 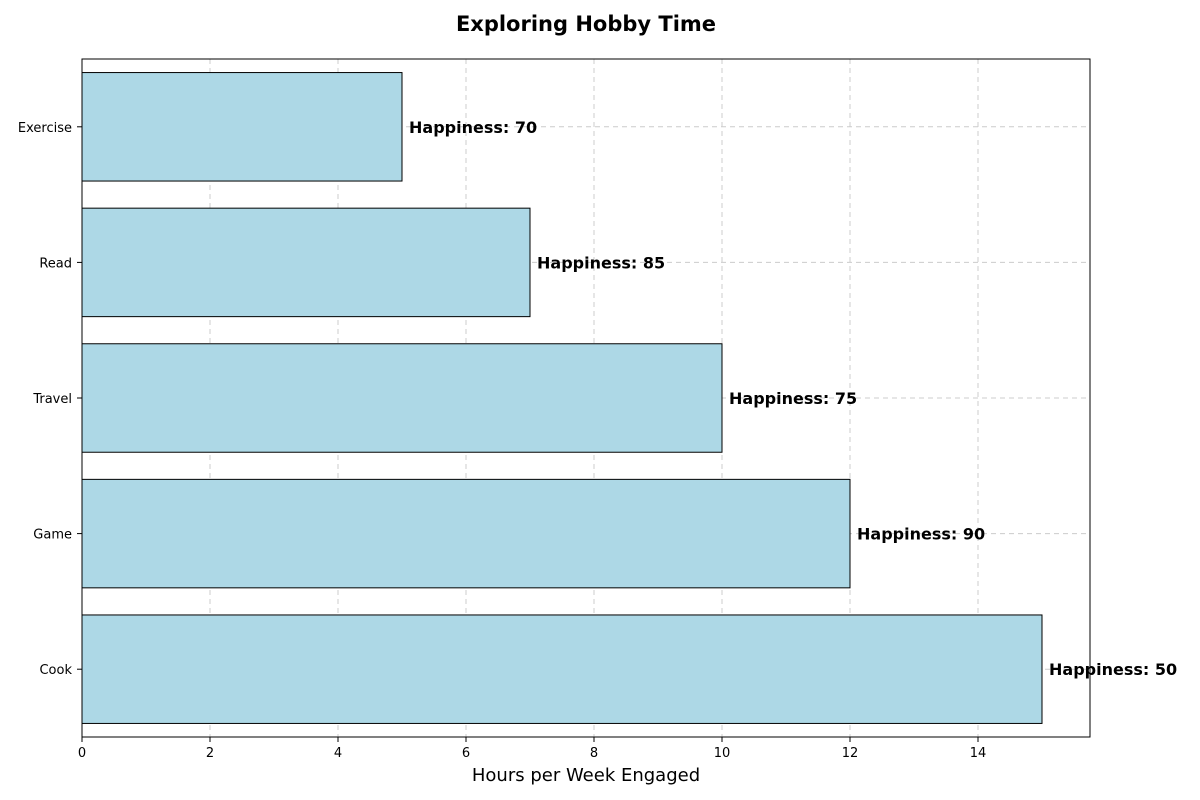 I want to click on y-tick-label-travel: Travel, so click(x=52, y=399).